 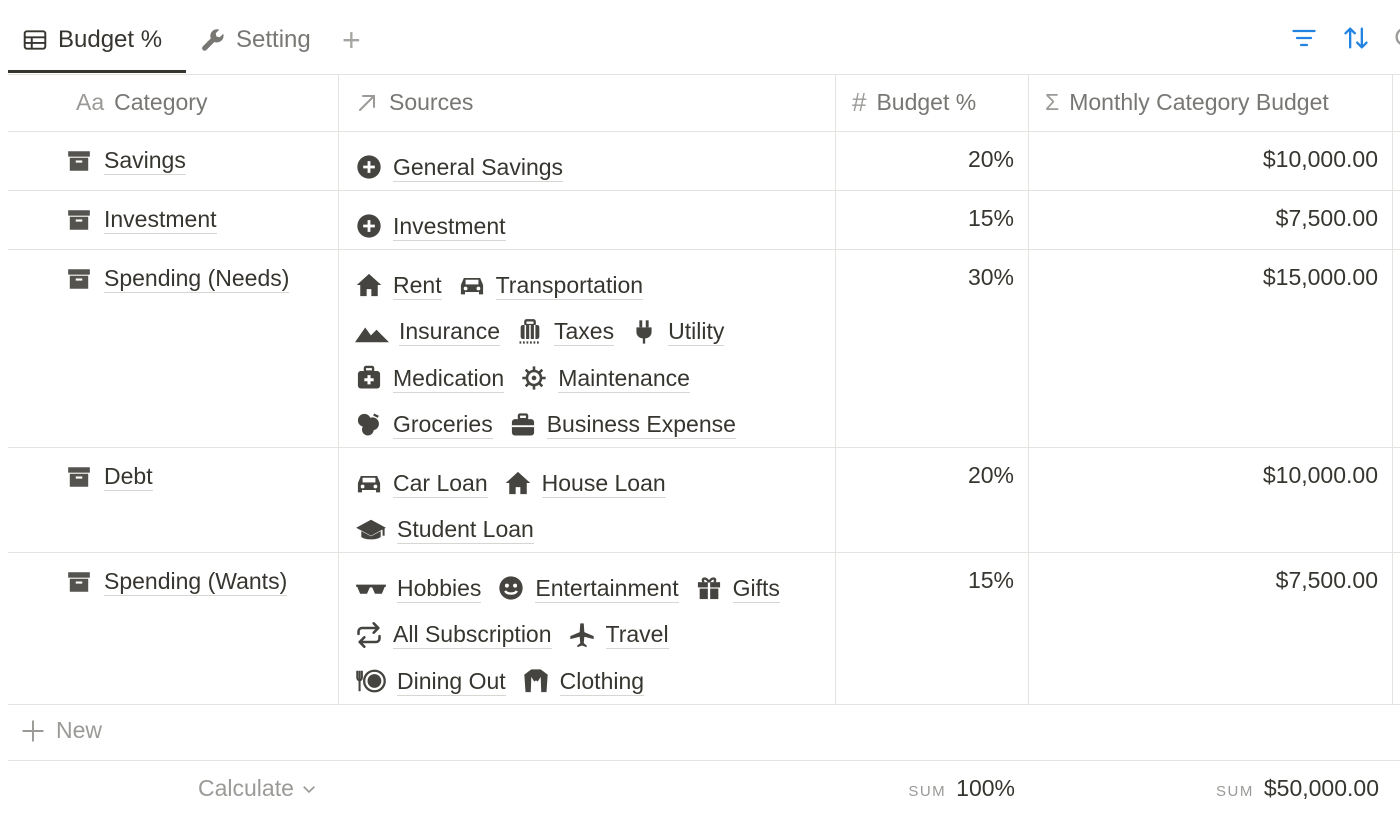 I want to click on source-general-savings: General Savings, so click(x=459, y=167).